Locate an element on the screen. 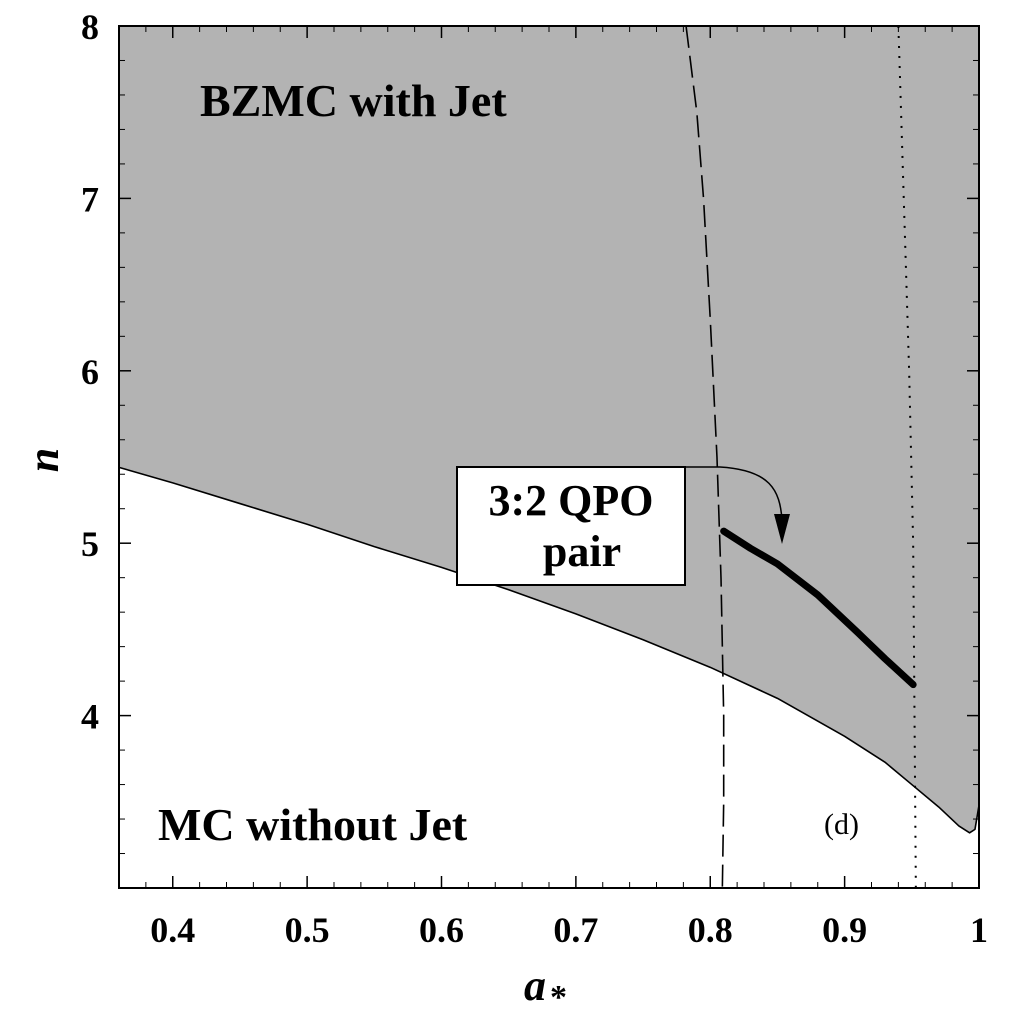 This screenshot has height=1010, width=1010. x-axis-subscript: * is located at coordinates (558, 994).